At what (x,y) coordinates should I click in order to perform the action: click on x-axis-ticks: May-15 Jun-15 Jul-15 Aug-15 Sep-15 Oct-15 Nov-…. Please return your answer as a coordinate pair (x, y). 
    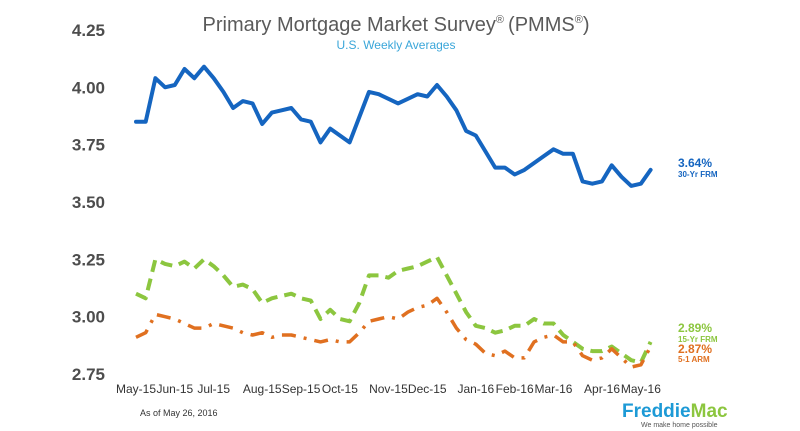
    Looking at the image, I should click on (388, 389).